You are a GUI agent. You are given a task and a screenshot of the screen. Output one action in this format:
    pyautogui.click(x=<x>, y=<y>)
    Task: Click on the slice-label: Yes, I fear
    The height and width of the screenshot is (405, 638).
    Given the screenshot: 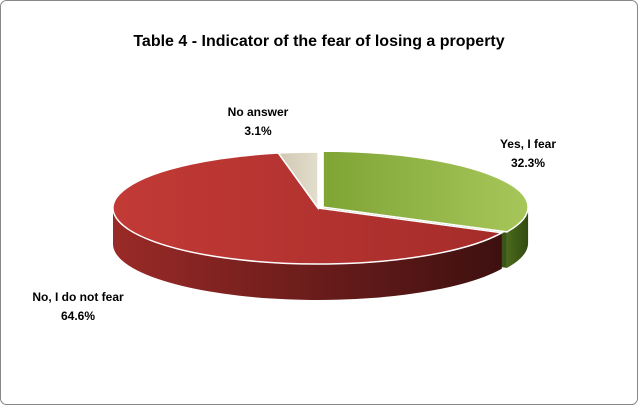 What is the action you would take?
    pyautogui.click(x=528, y=144)
    